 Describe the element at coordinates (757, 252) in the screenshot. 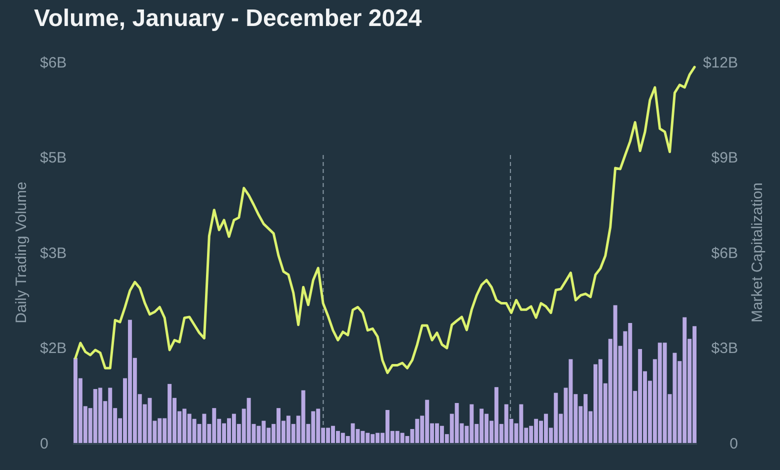

I see `y2-axis-title: Market Capitalization` at that location.